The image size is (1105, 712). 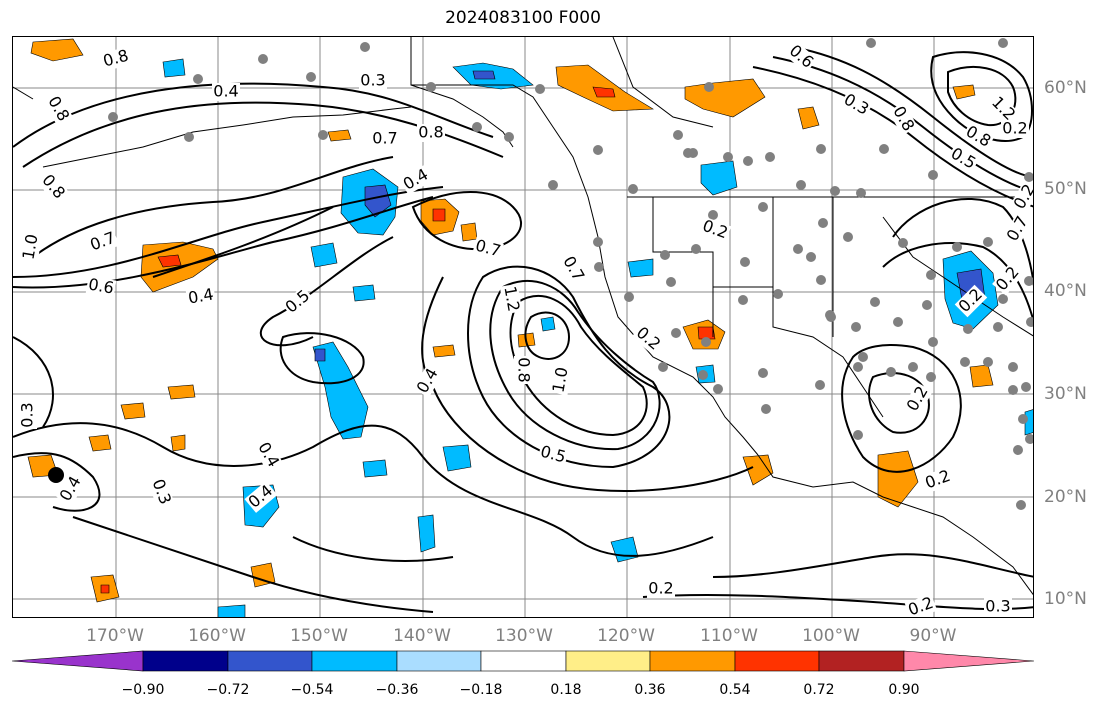 What do you see at coordinates (650, 690) in the screenshot?
I see `colorbar-tick: 0.36` at bounding box center [650, 690].